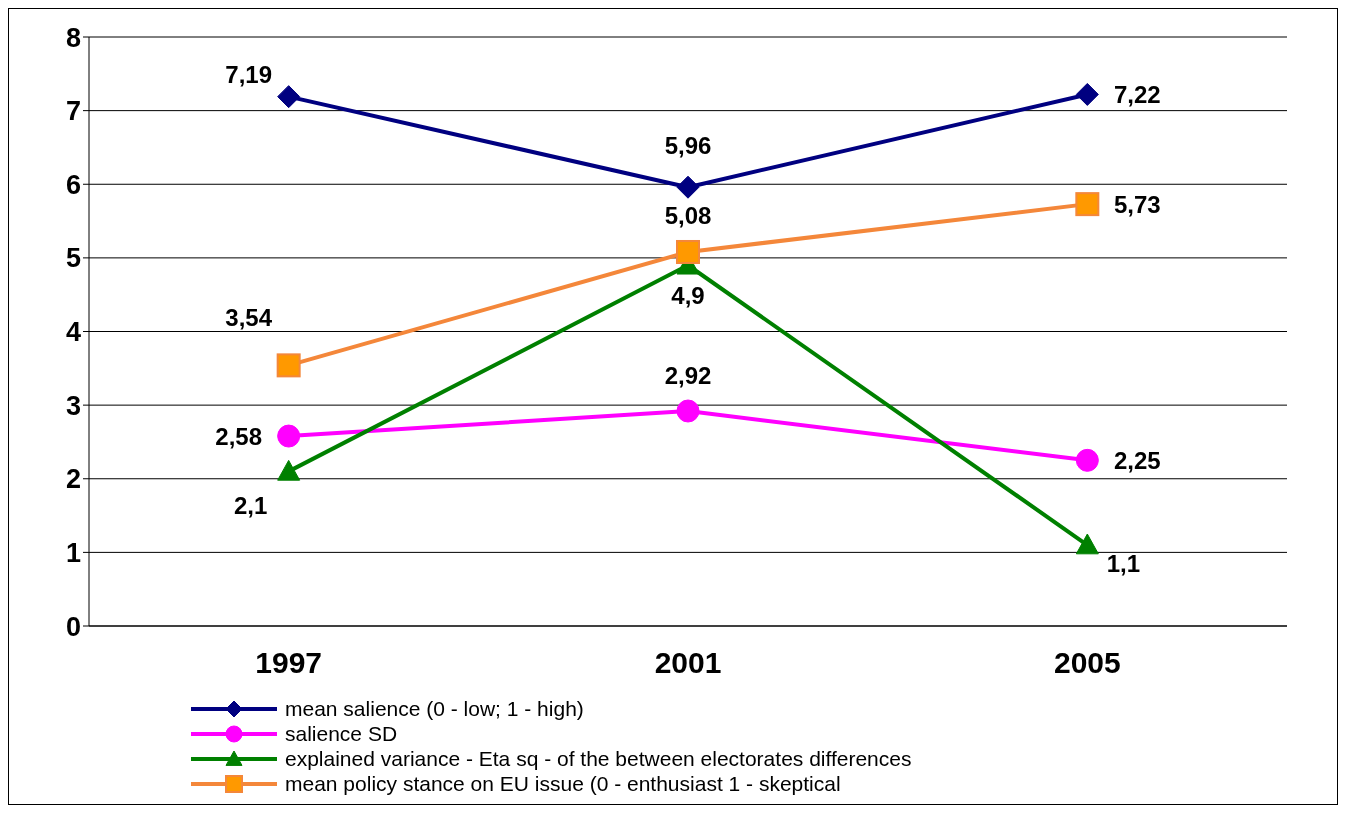  Describe the element at coordinates (73, 37) in the screenshot. I see `y-tick-label: 8` at that location.